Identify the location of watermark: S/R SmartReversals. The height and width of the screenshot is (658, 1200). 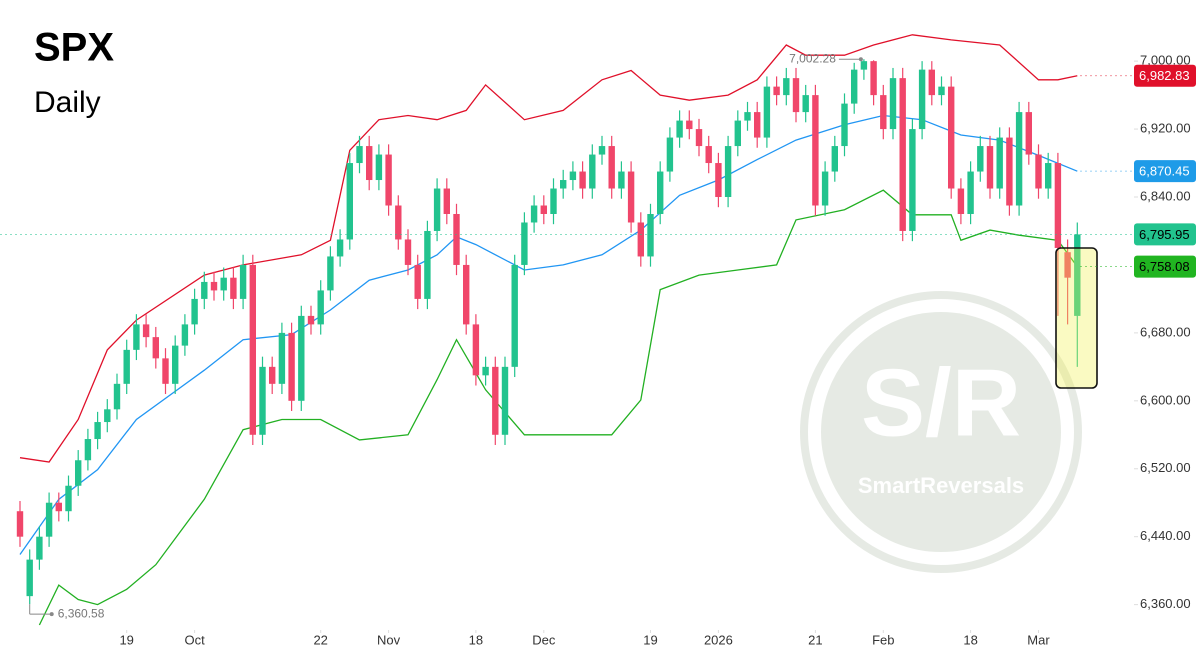
(941, 432).